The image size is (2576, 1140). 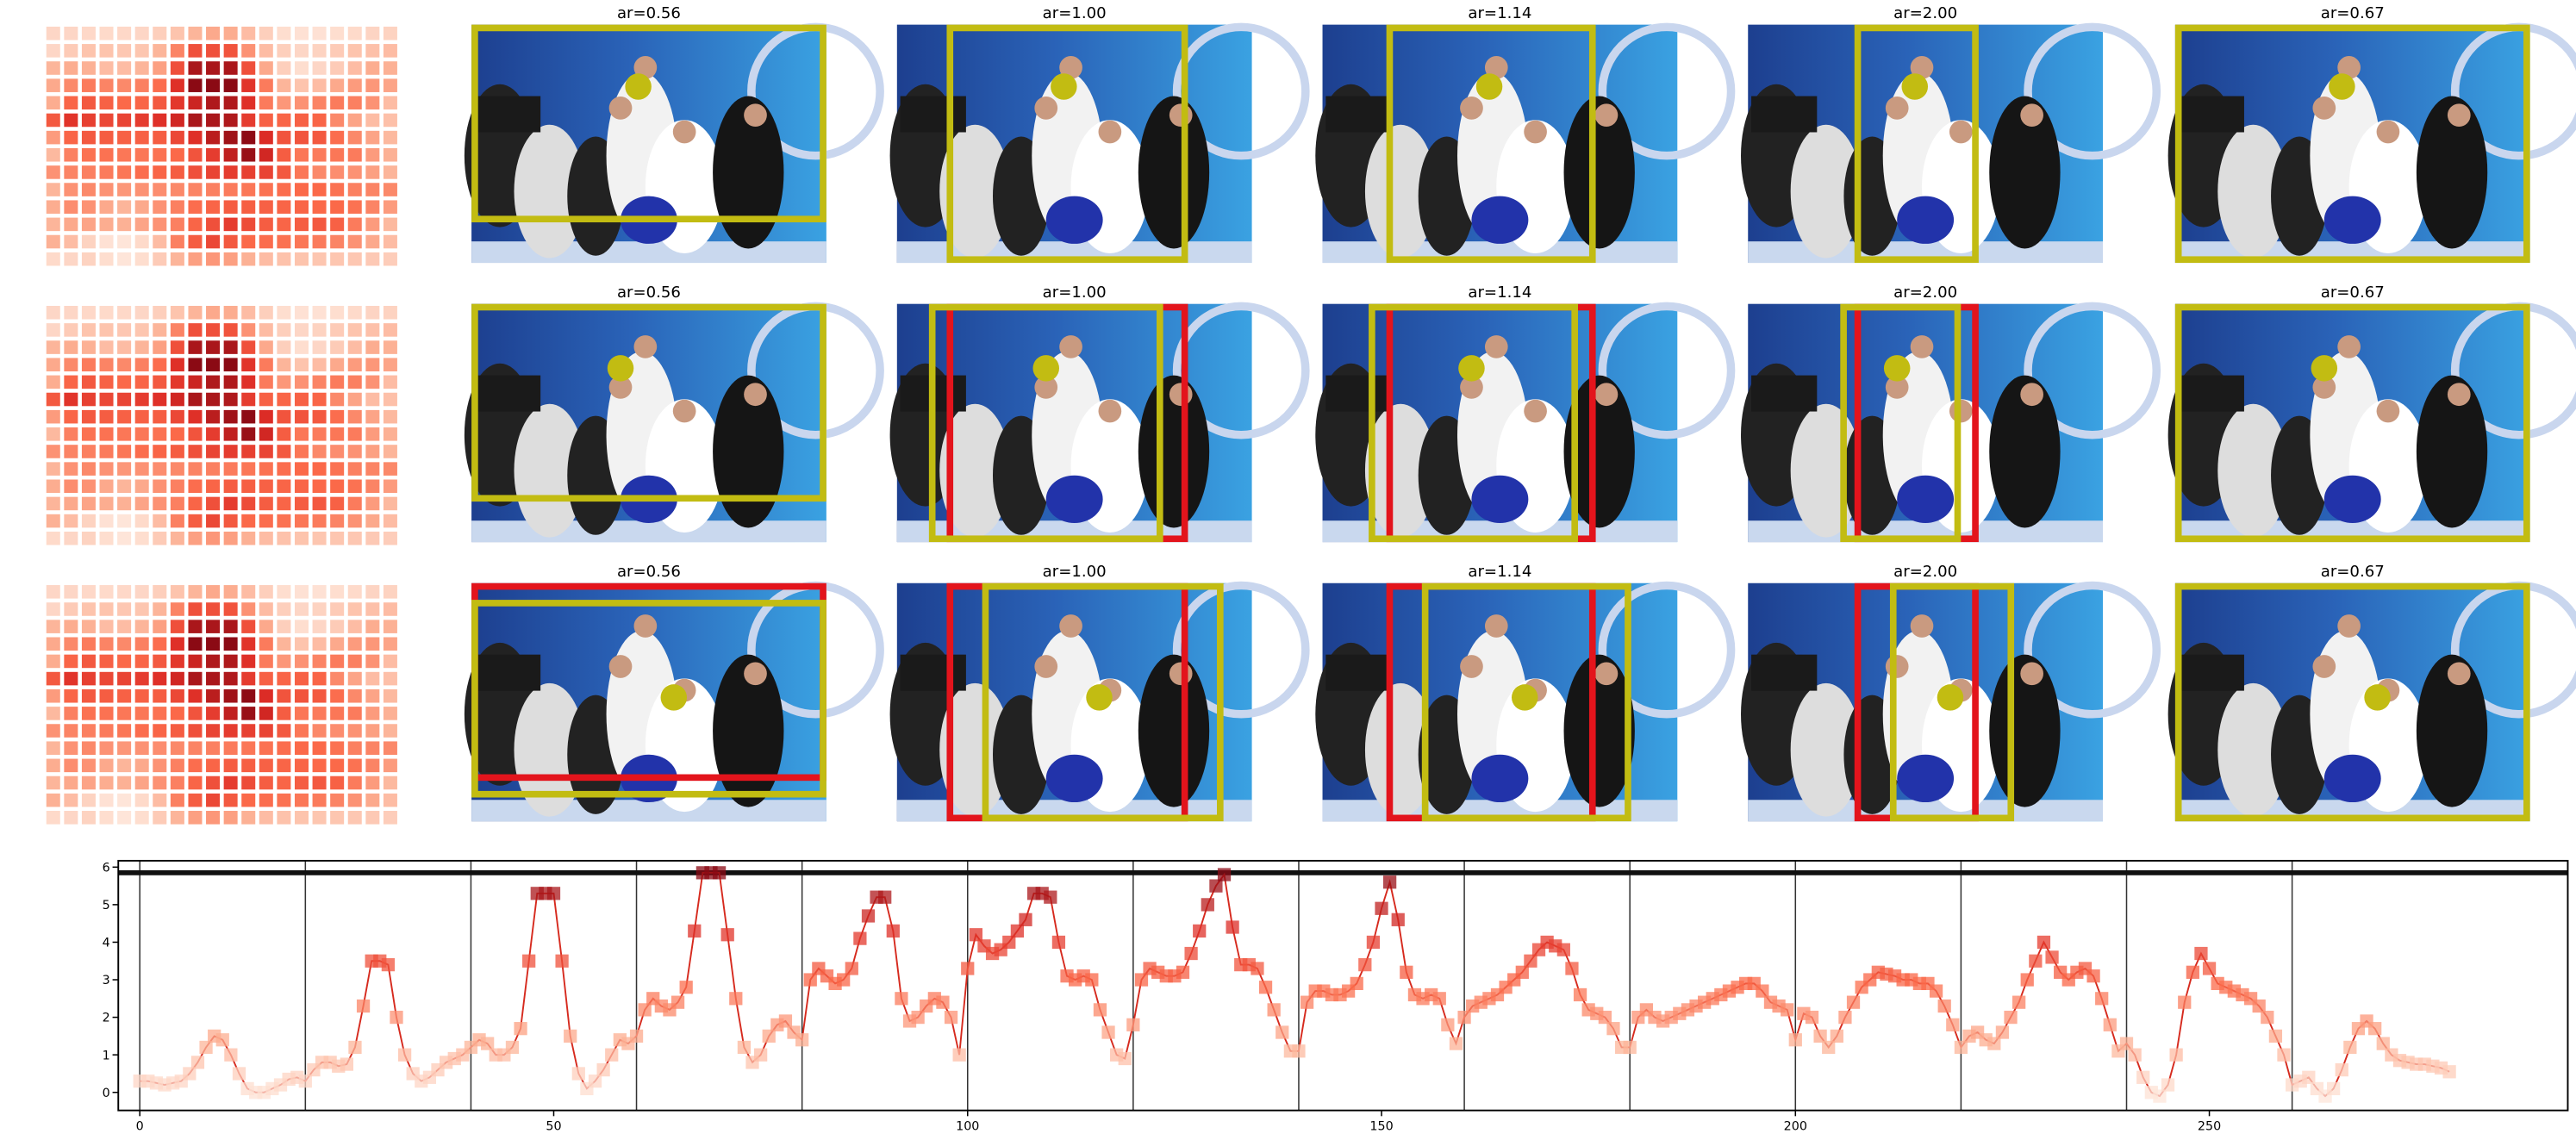 I want to click on crop-panel: ar=1.00, so click(x=1099, y=134).